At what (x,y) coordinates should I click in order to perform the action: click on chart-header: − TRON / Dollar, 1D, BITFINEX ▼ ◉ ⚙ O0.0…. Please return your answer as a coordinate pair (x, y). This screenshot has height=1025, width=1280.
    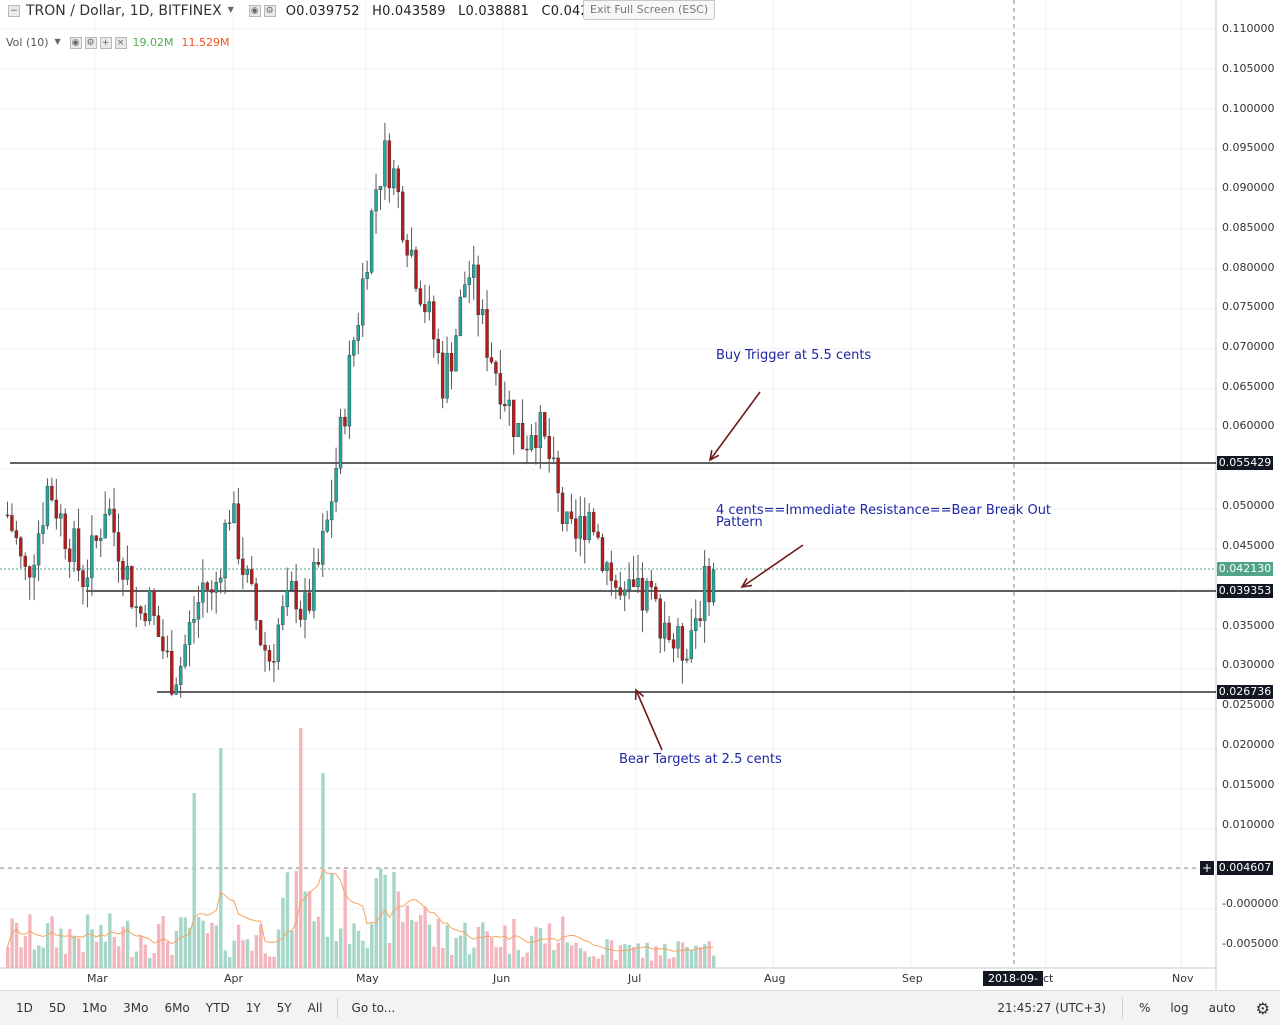
    Looking at the image, I should click on (311, 11).